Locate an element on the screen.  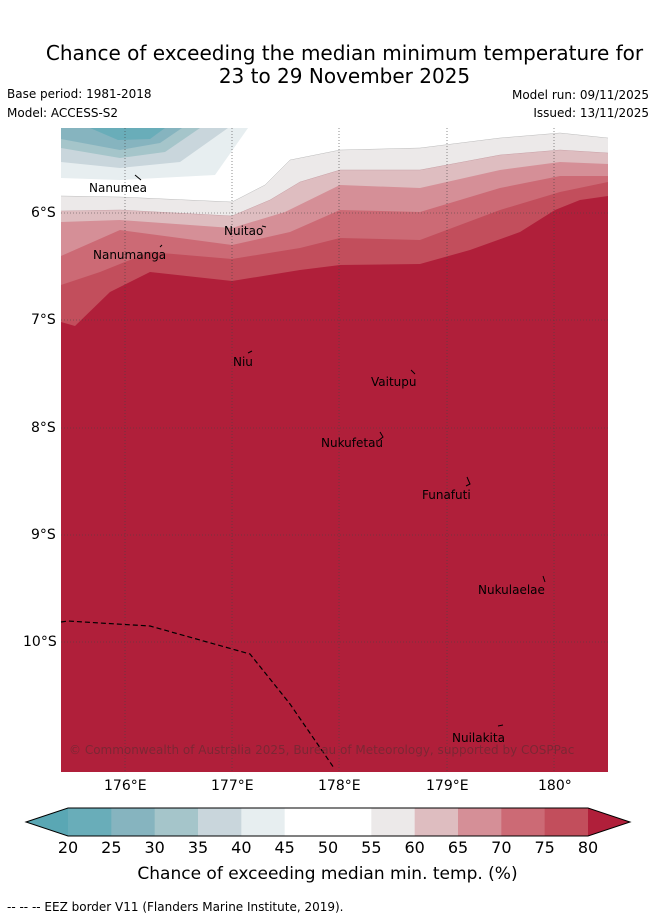
colorbar-tick-label: 30 is located at coordinates (154, 847).